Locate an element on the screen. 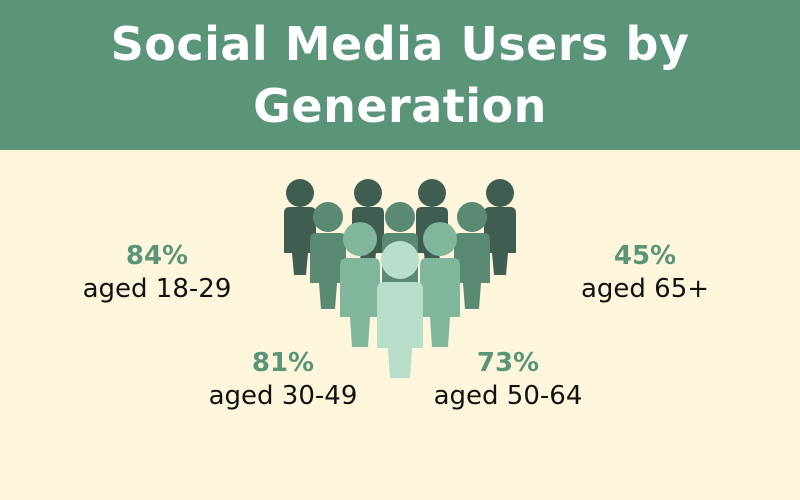 Image resolution: width=800 pixels, height=500 pixels. stat-label: aged 65+ is located at coordinates (645, 289).